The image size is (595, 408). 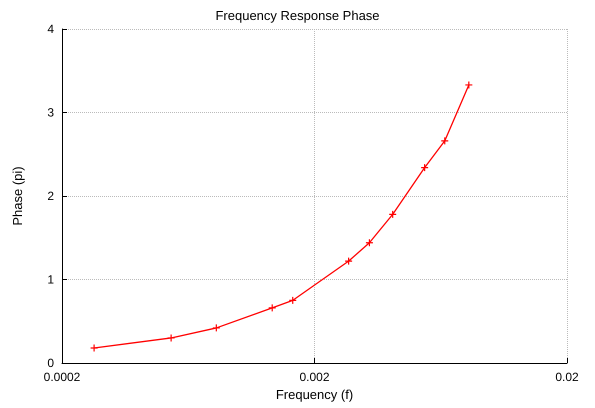 I want to click on x-axis-title: Frequency (f), so click(x=315, y=394).